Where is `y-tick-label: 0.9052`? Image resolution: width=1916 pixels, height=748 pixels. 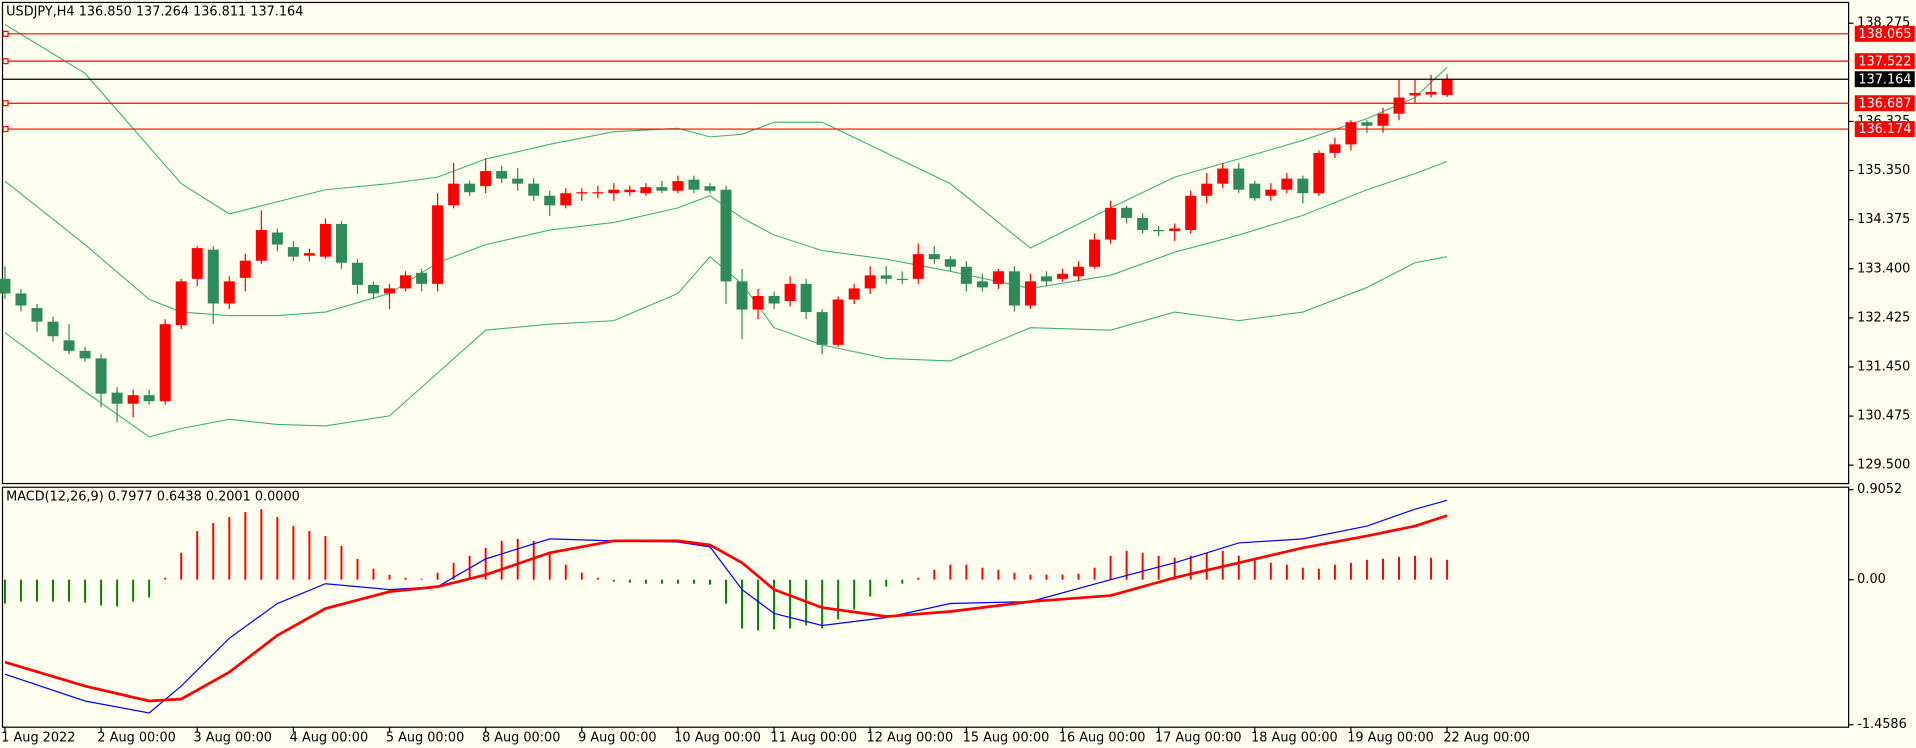
y-tick-label: 0.9052 is located at coordinates (1879, 489).